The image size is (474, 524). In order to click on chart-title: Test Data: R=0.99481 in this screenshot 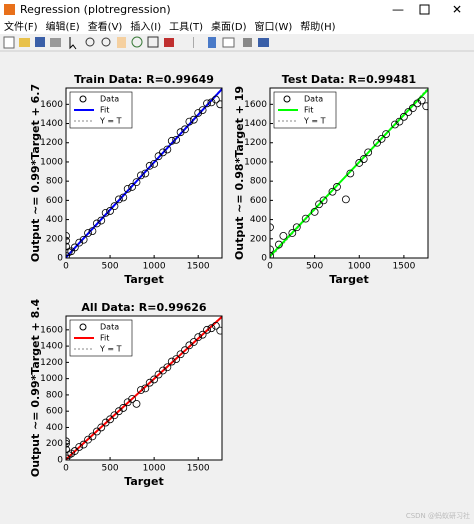, I will do `click(349, 79)`.